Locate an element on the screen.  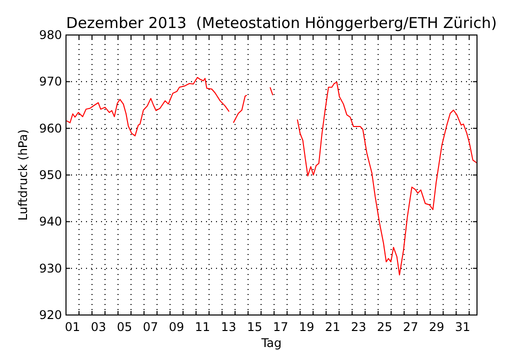
x-tick-label: 25 is located at coordinates (384, 327).